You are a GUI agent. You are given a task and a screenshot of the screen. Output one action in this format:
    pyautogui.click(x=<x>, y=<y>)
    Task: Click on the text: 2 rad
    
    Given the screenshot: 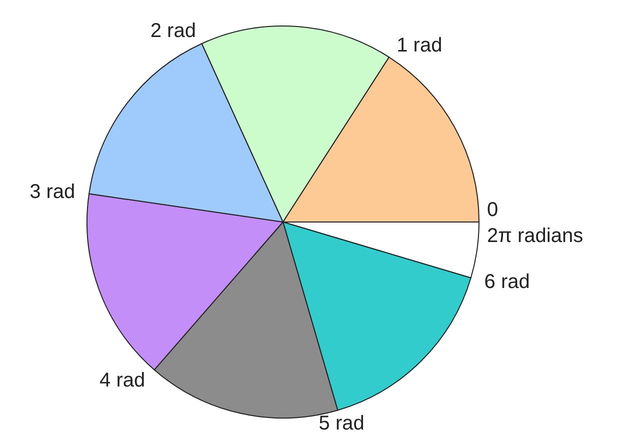 What is the action you would take?
    pyautogui.click(x=173, y=31)
    